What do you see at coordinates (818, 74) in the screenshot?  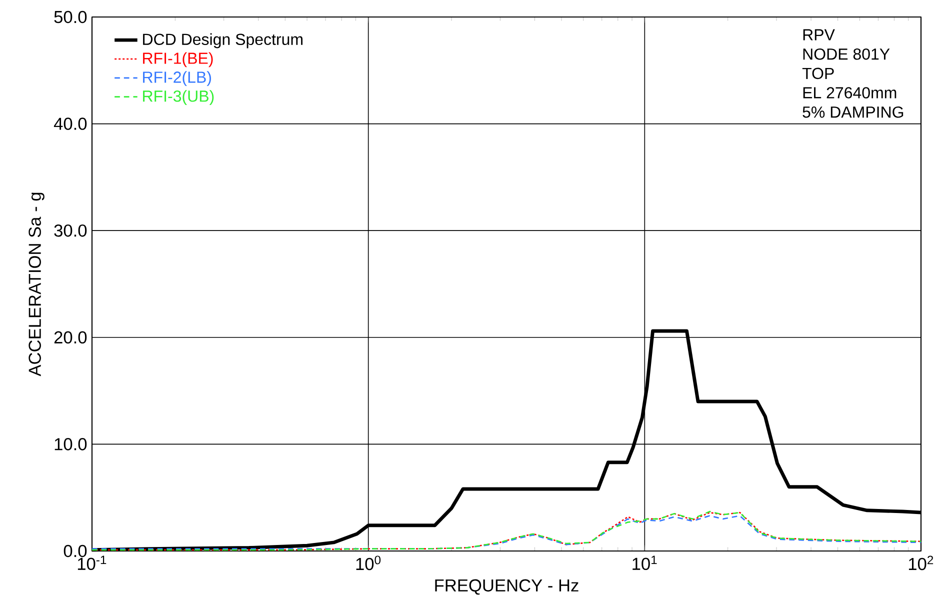 I see `annotation: TOP` at bounding box center [818, 74].